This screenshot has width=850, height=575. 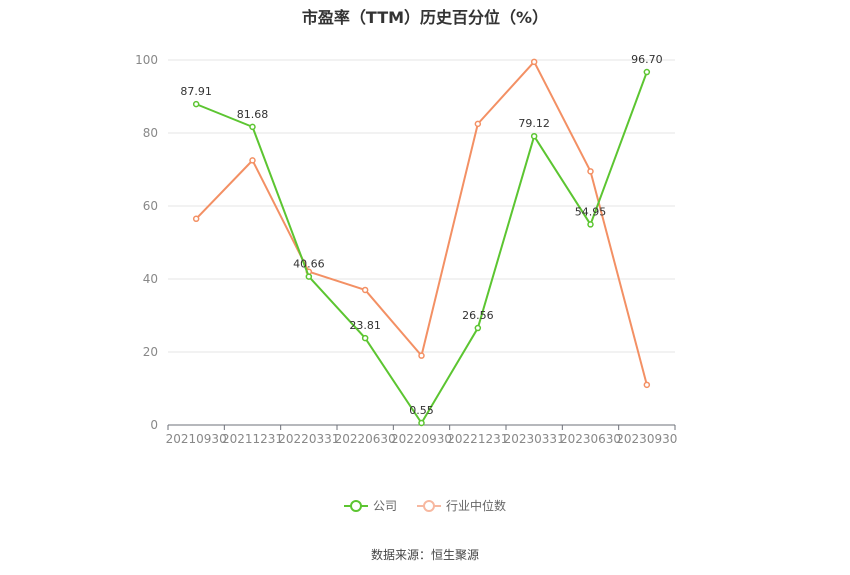 What do you see at coordinates (146, 60) in the screenshot?
I see `y-tick-label: 100` at bounding box center [146, 60].